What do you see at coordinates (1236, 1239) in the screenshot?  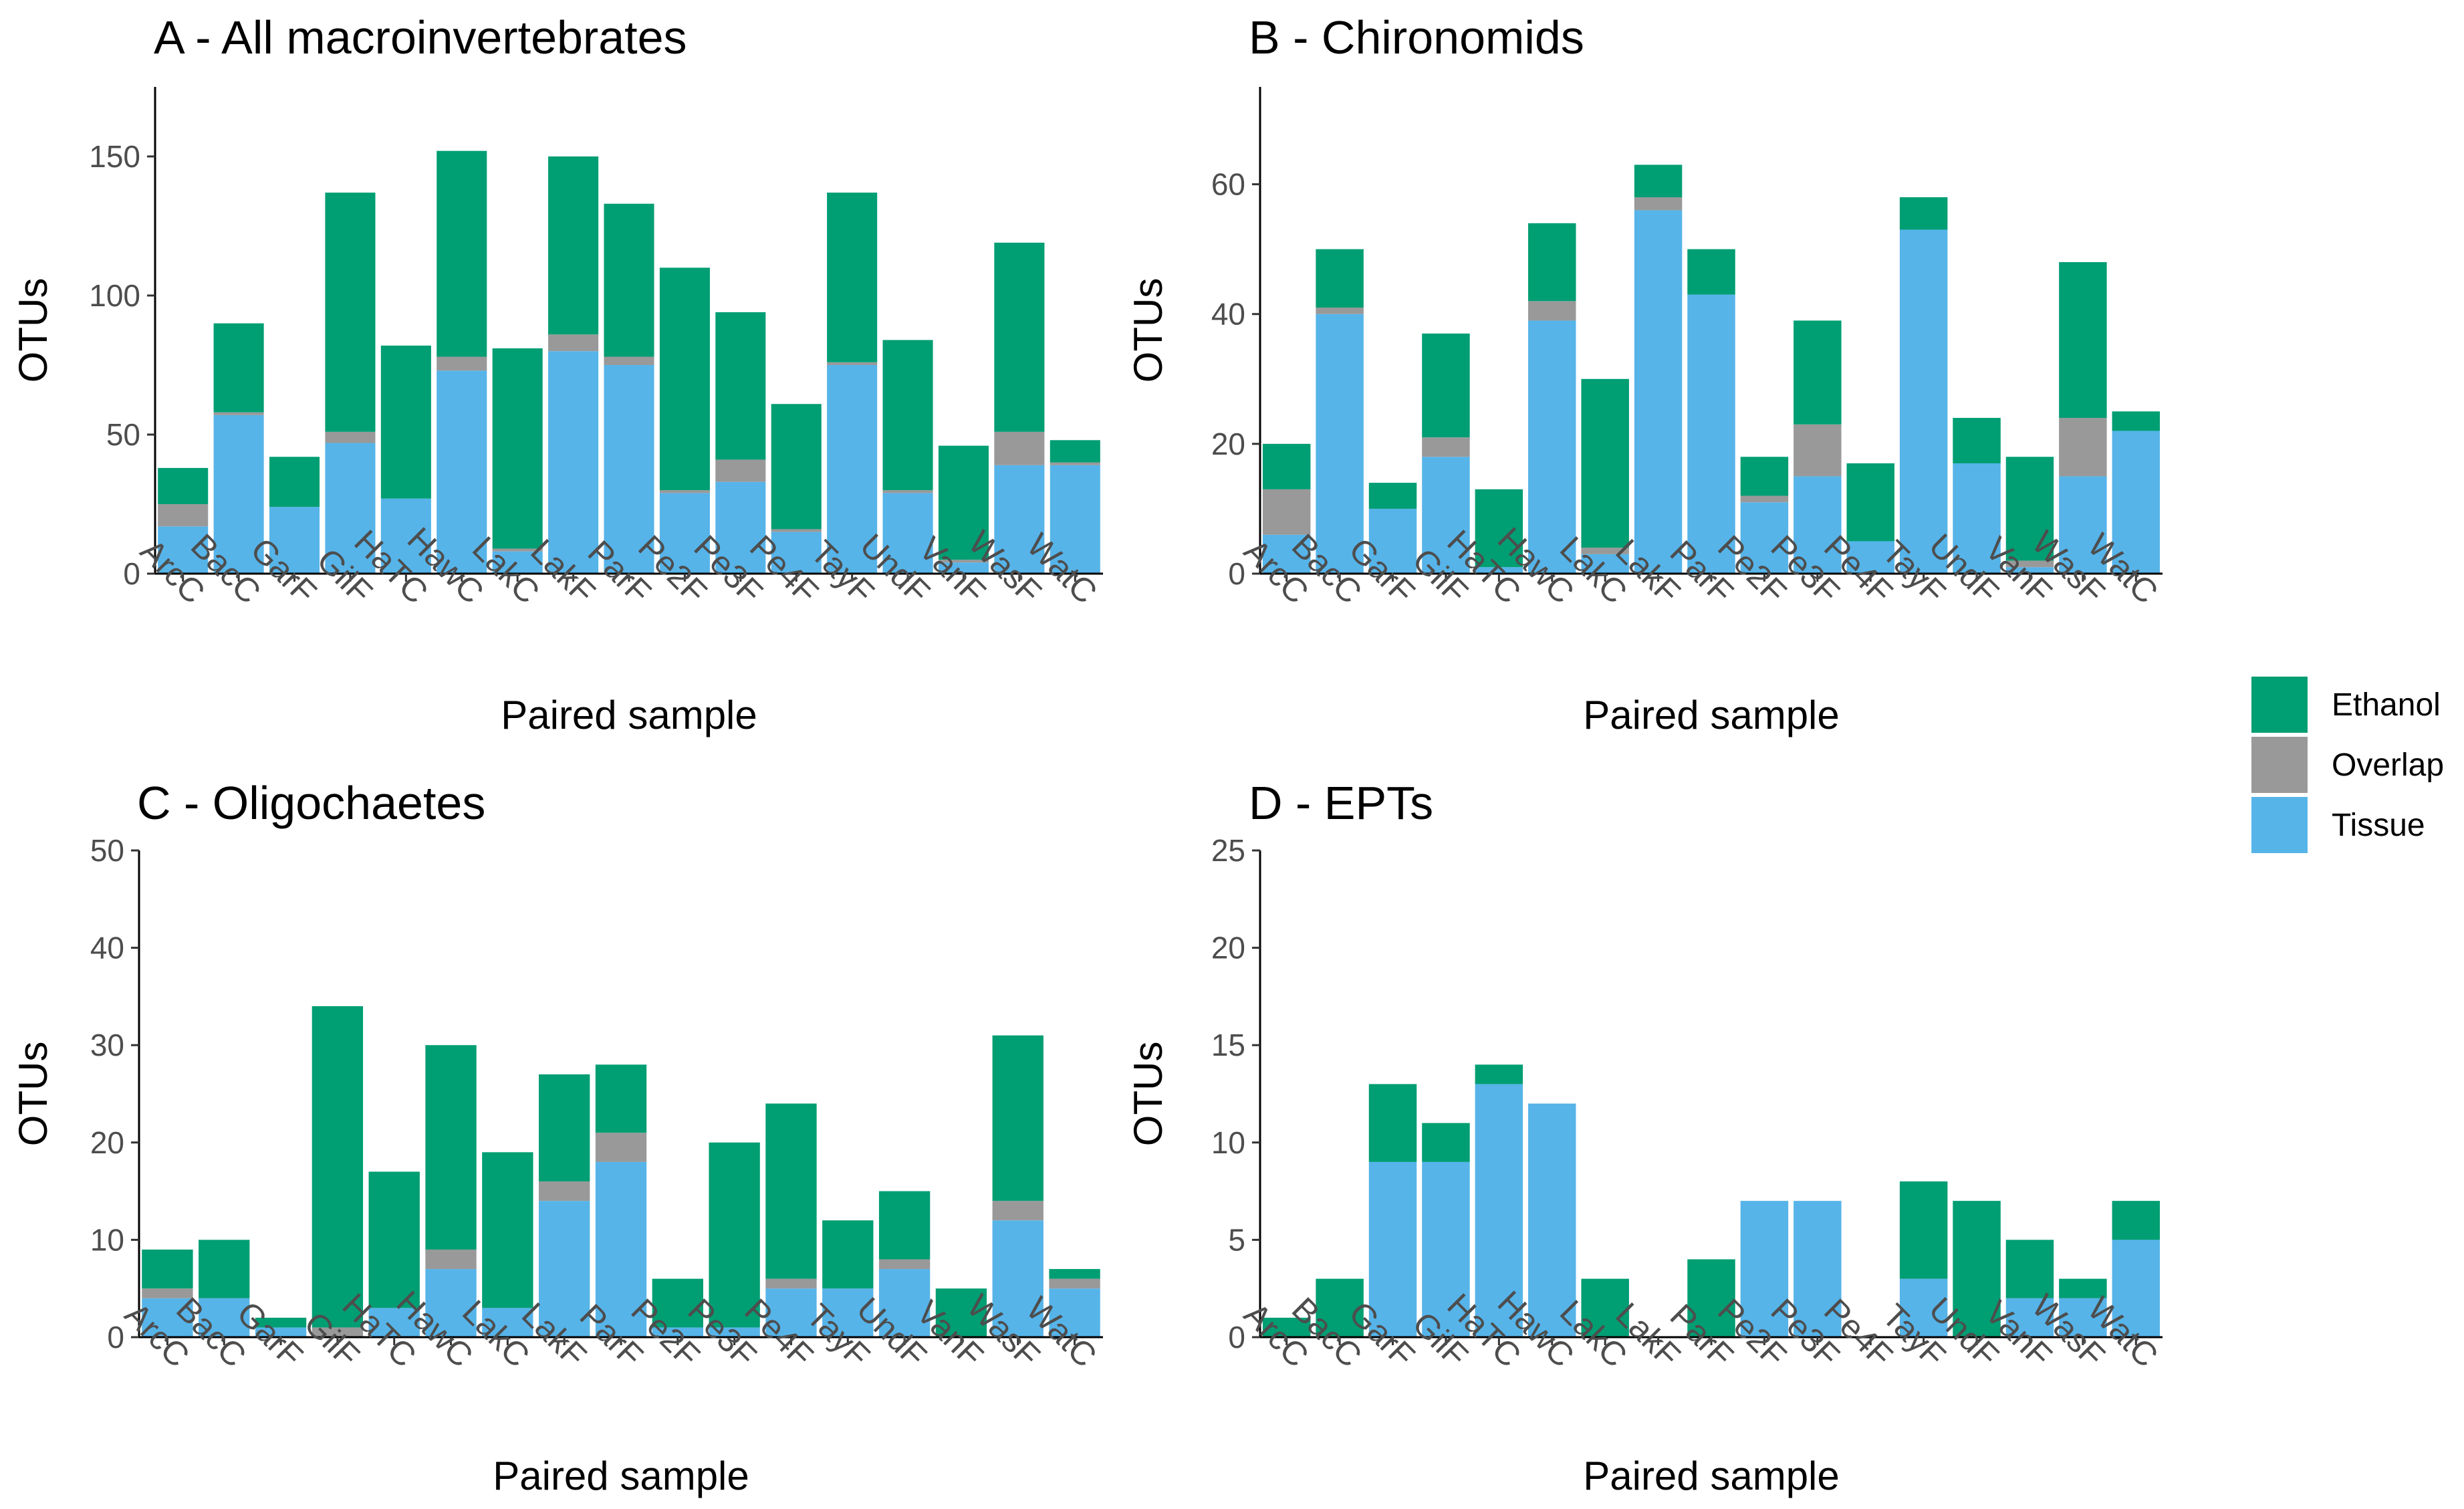 I see `y-tick-label: 5` at bounding box center [1236, 1239].